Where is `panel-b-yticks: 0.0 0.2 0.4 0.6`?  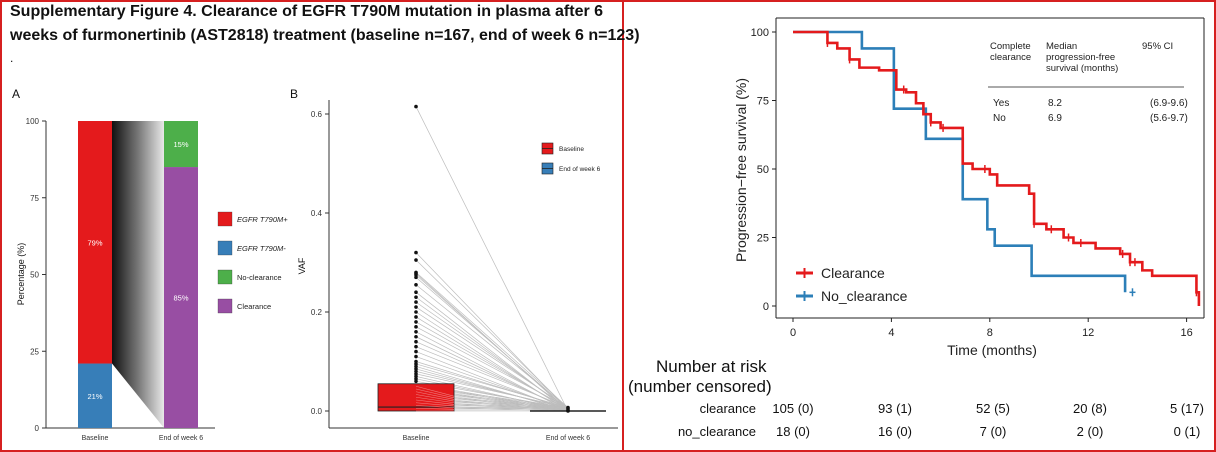
panel-b-yticks: 0.0 0.2 0.4 0.6 is located at coordinates (320, 263).